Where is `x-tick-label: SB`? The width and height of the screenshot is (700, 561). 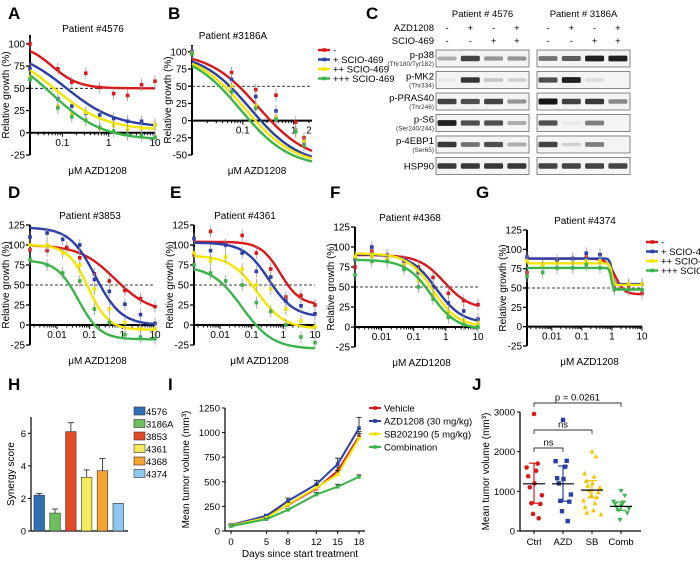 x-tick-label: SB is located at coordinates (592, 542).